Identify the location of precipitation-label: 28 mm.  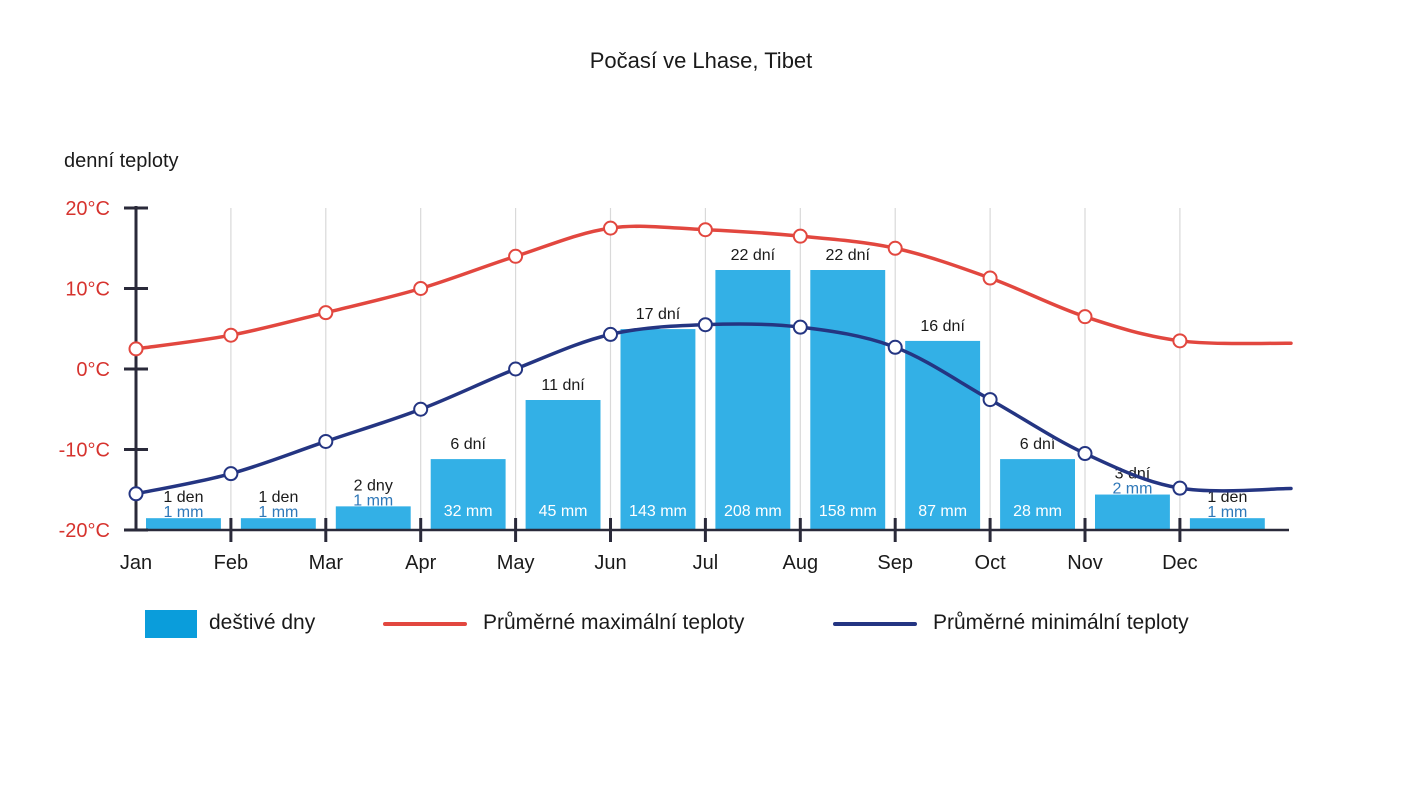
(1037, 511).